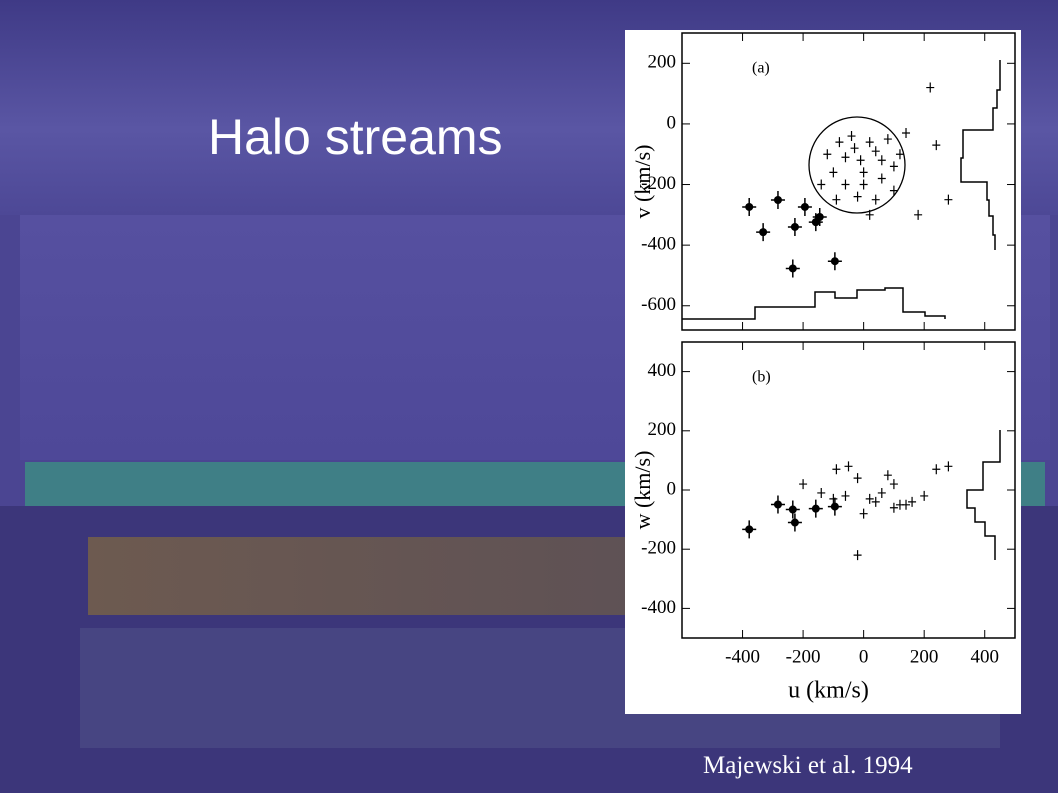  What do you see at coordinates (642, 490) in the screenshot?
I see `y-axis-label: w (km/s)` at bounding box center [642, 490].